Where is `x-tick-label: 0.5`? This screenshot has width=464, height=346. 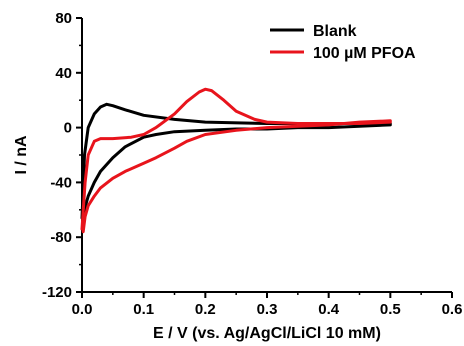
x-tick-label: 0.5 is located at coordinates (390, 309).